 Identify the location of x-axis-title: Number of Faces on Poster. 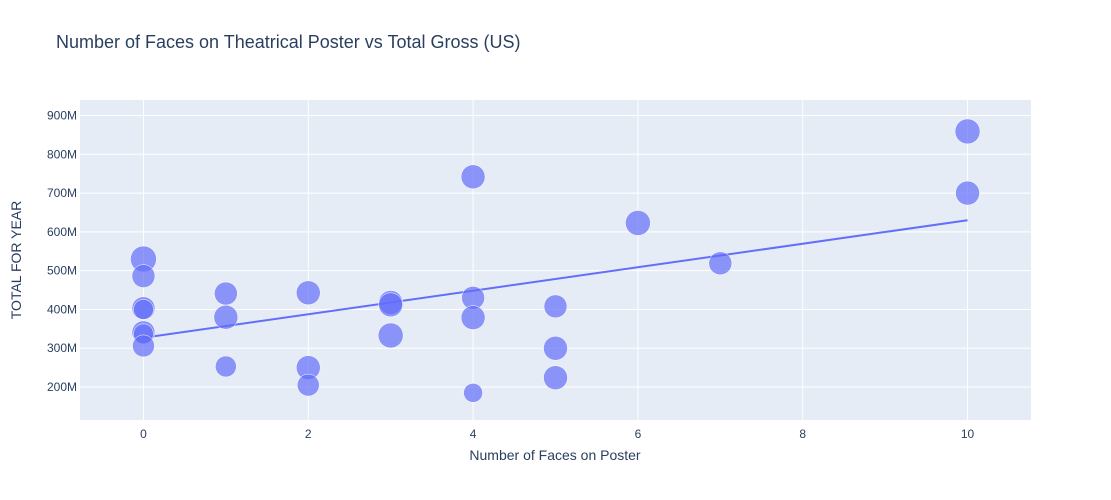
(555, 455).